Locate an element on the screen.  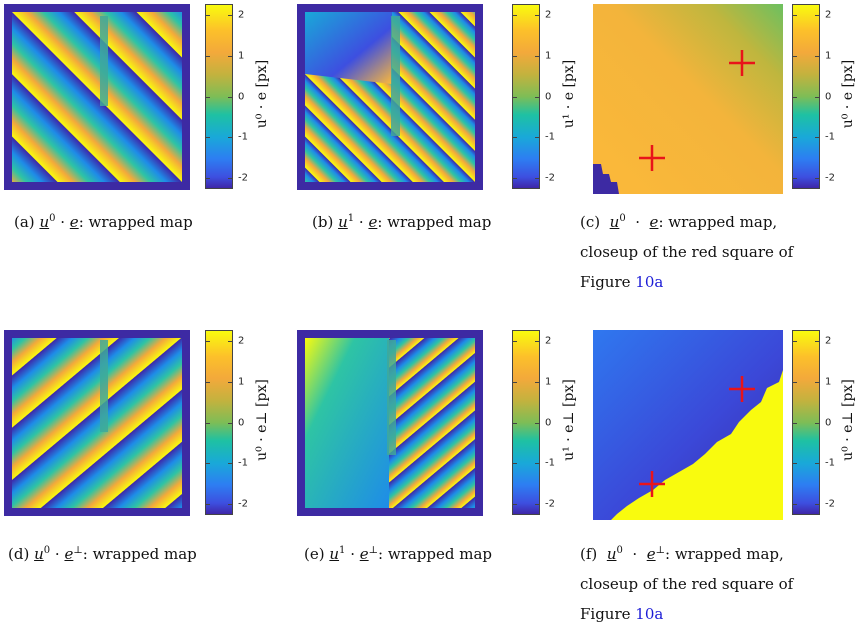
caption-a: (a) u0 · e: wrapped map is located at coordinates (103, 222).